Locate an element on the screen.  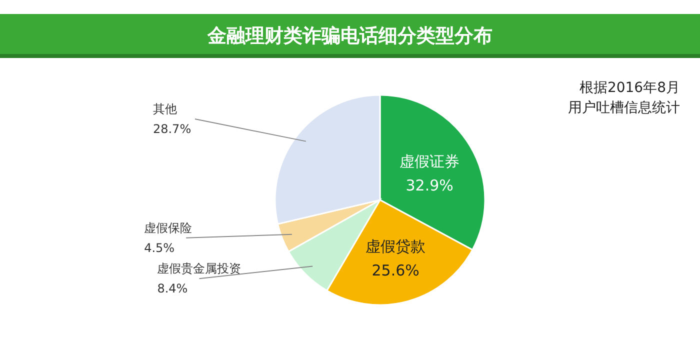
data-label: 4.5% is located at coordinates (159, 247).